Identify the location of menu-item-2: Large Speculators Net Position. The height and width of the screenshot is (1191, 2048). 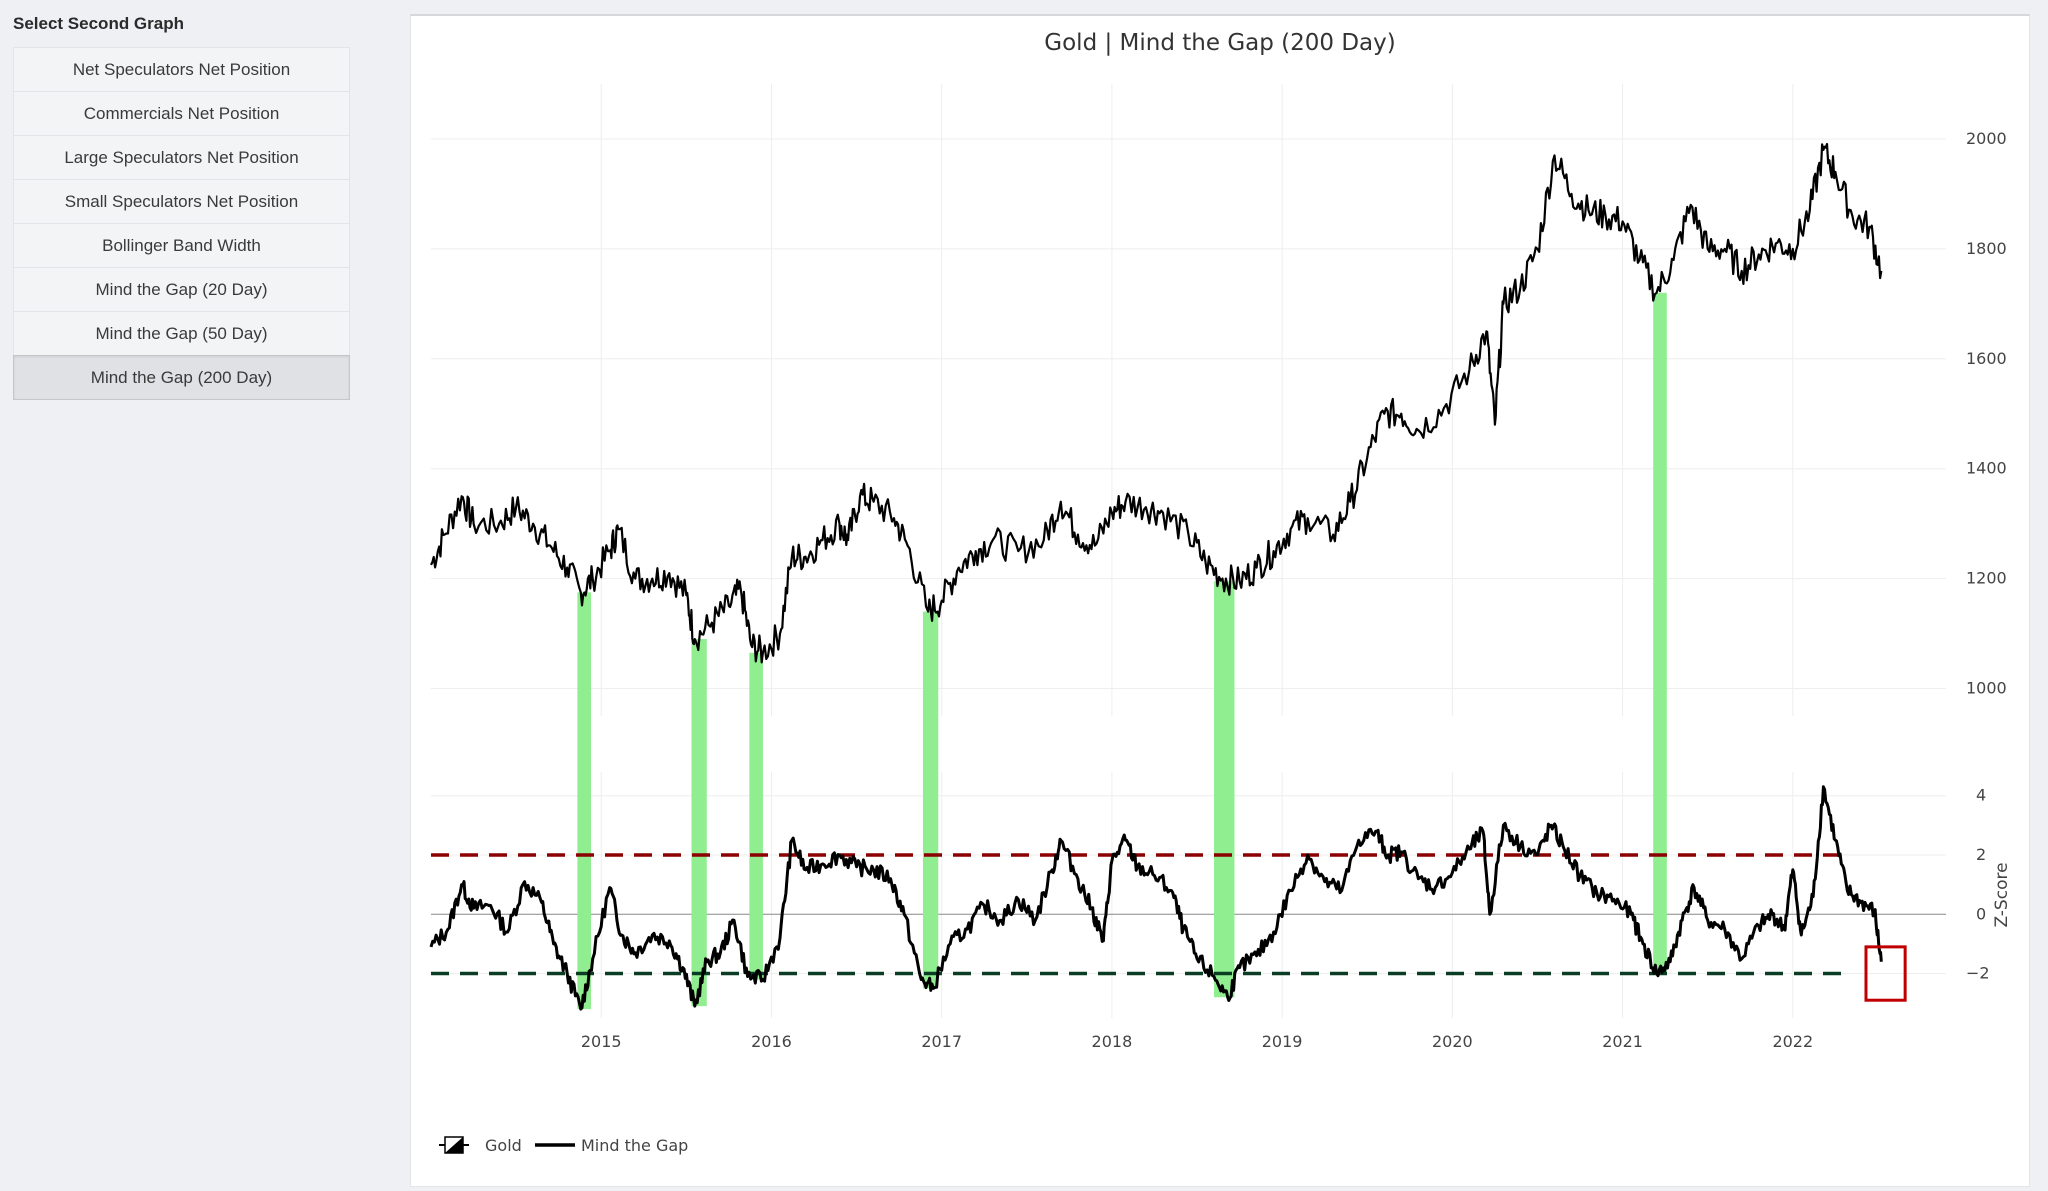
(181, 157).